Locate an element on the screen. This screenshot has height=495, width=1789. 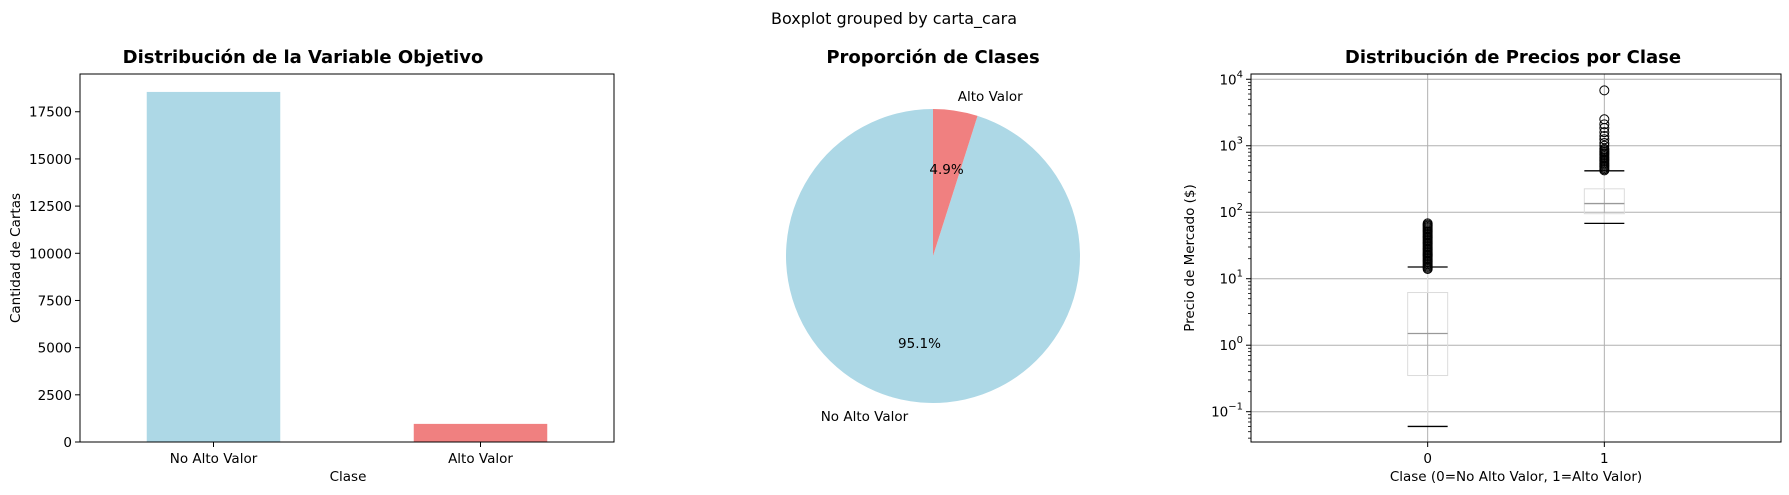
x-tick-label: 0 is located at coordinates (1427, 459).